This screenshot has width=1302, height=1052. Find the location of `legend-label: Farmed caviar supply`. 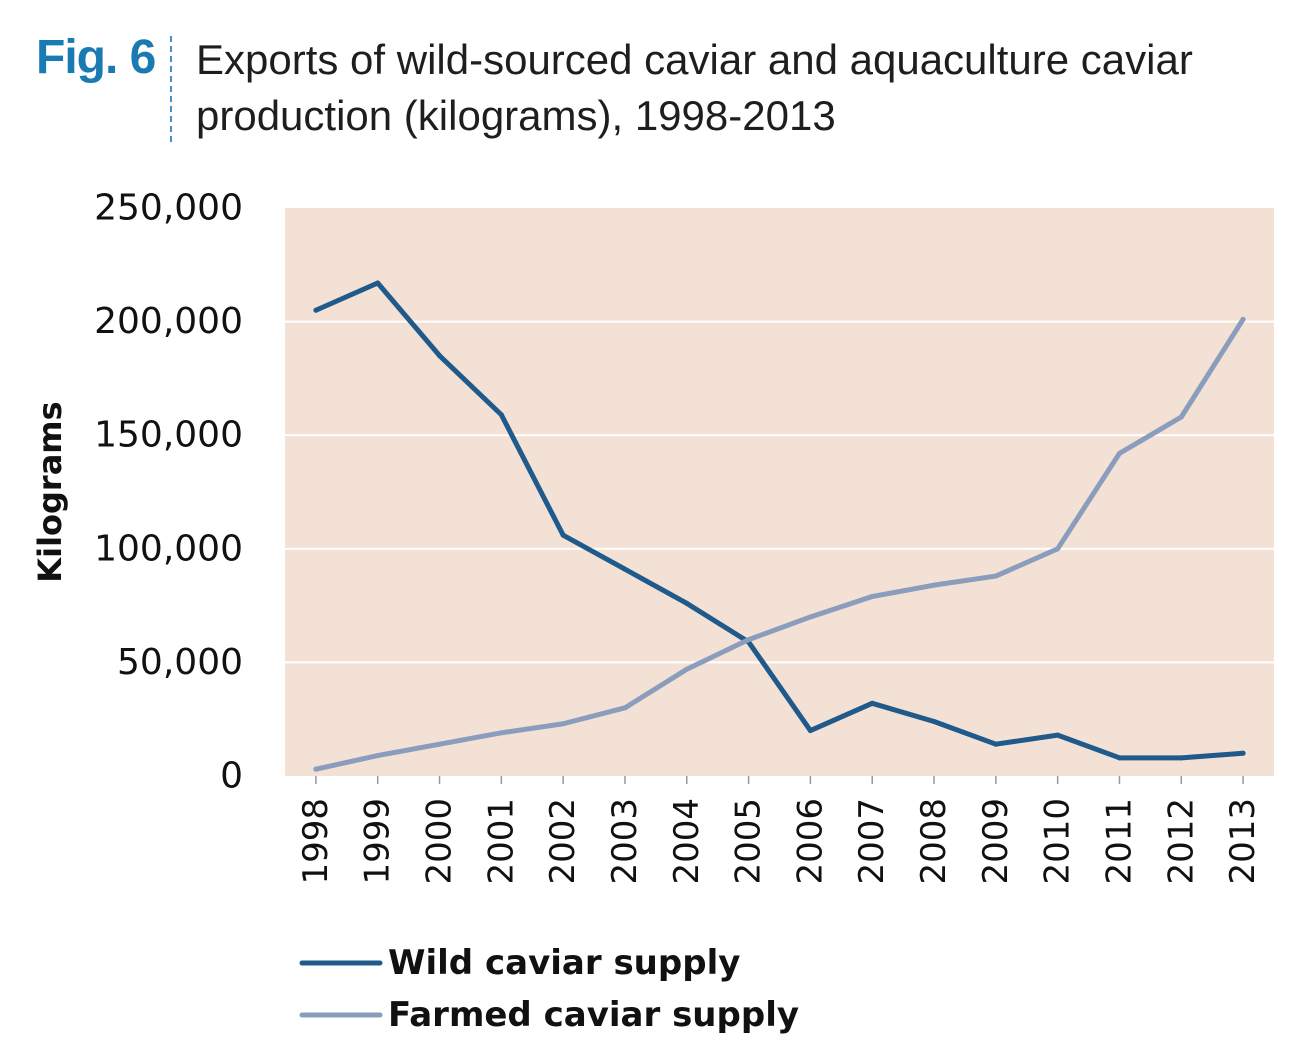

legend-label: Farmed caviar supply is located at coordinates (593, 1015).